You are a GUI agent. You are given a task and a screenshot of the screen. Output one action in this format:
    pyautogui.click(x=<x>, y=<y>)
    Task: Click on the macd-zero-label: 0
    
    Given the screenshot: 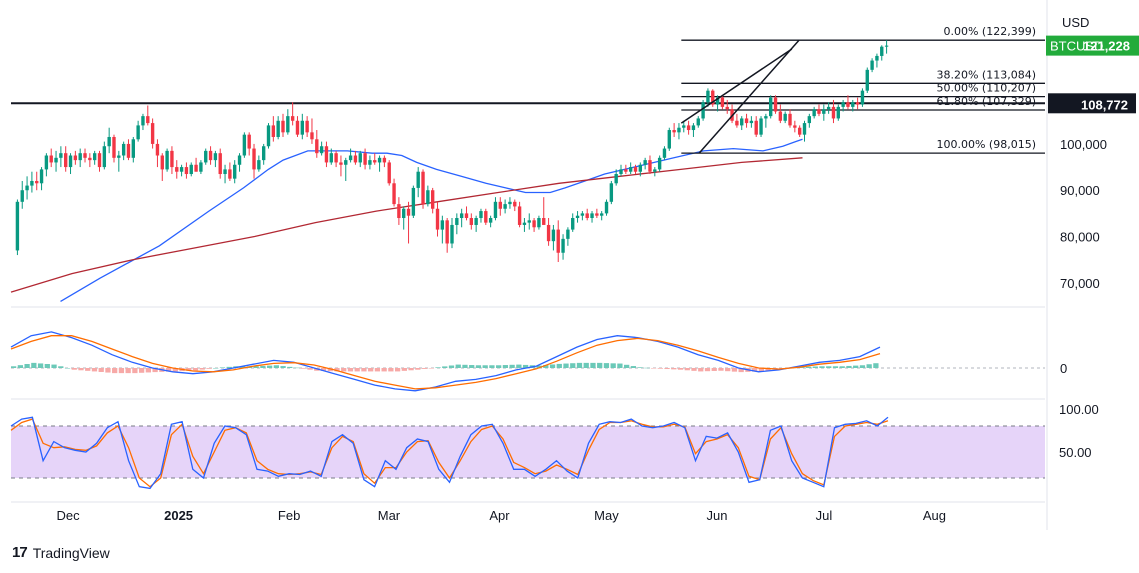 What is the action you would take?
    pyautogui.click(x=1063, y=368)
    